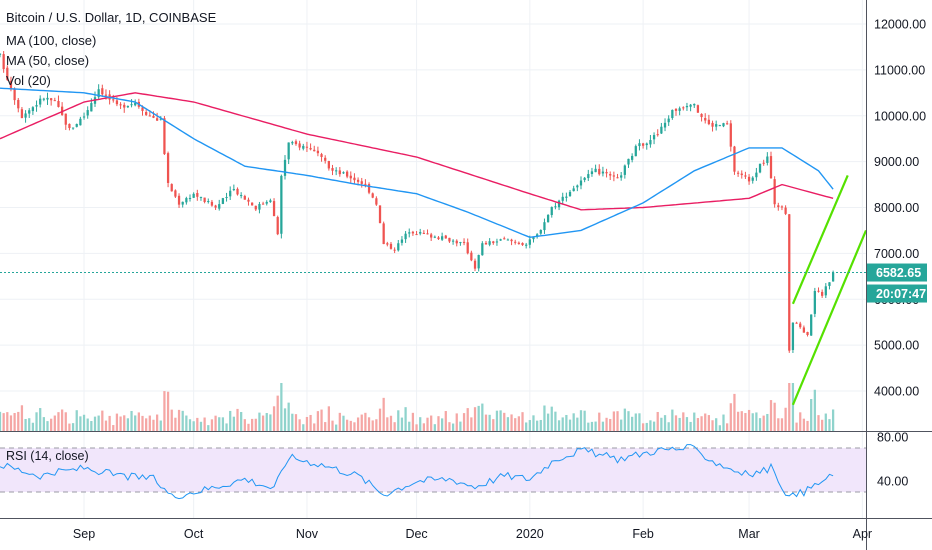 This screenshot has height=550, width=932. What do you see at coordinates (48, 60) in the screenshot?
I see `ma50-legend: MA (50, close)` at bounding box center [48, 60].